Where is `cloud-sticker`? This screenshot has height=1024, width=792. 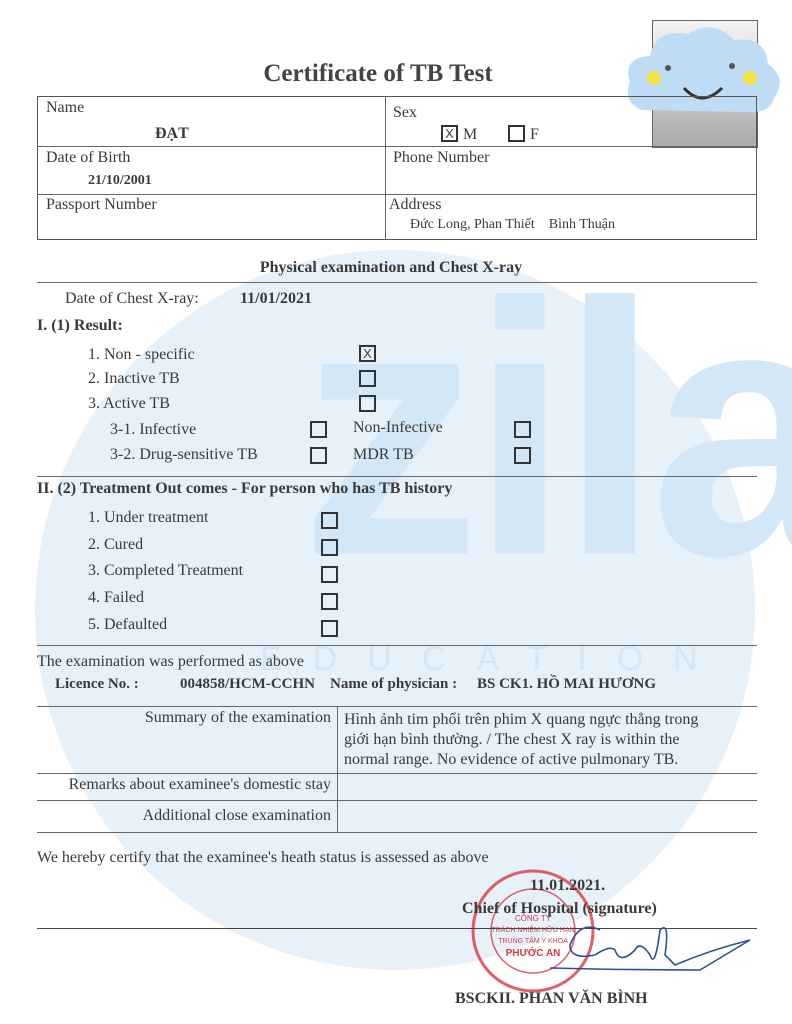
cloud-sticker is located at coordinates (703, 70).